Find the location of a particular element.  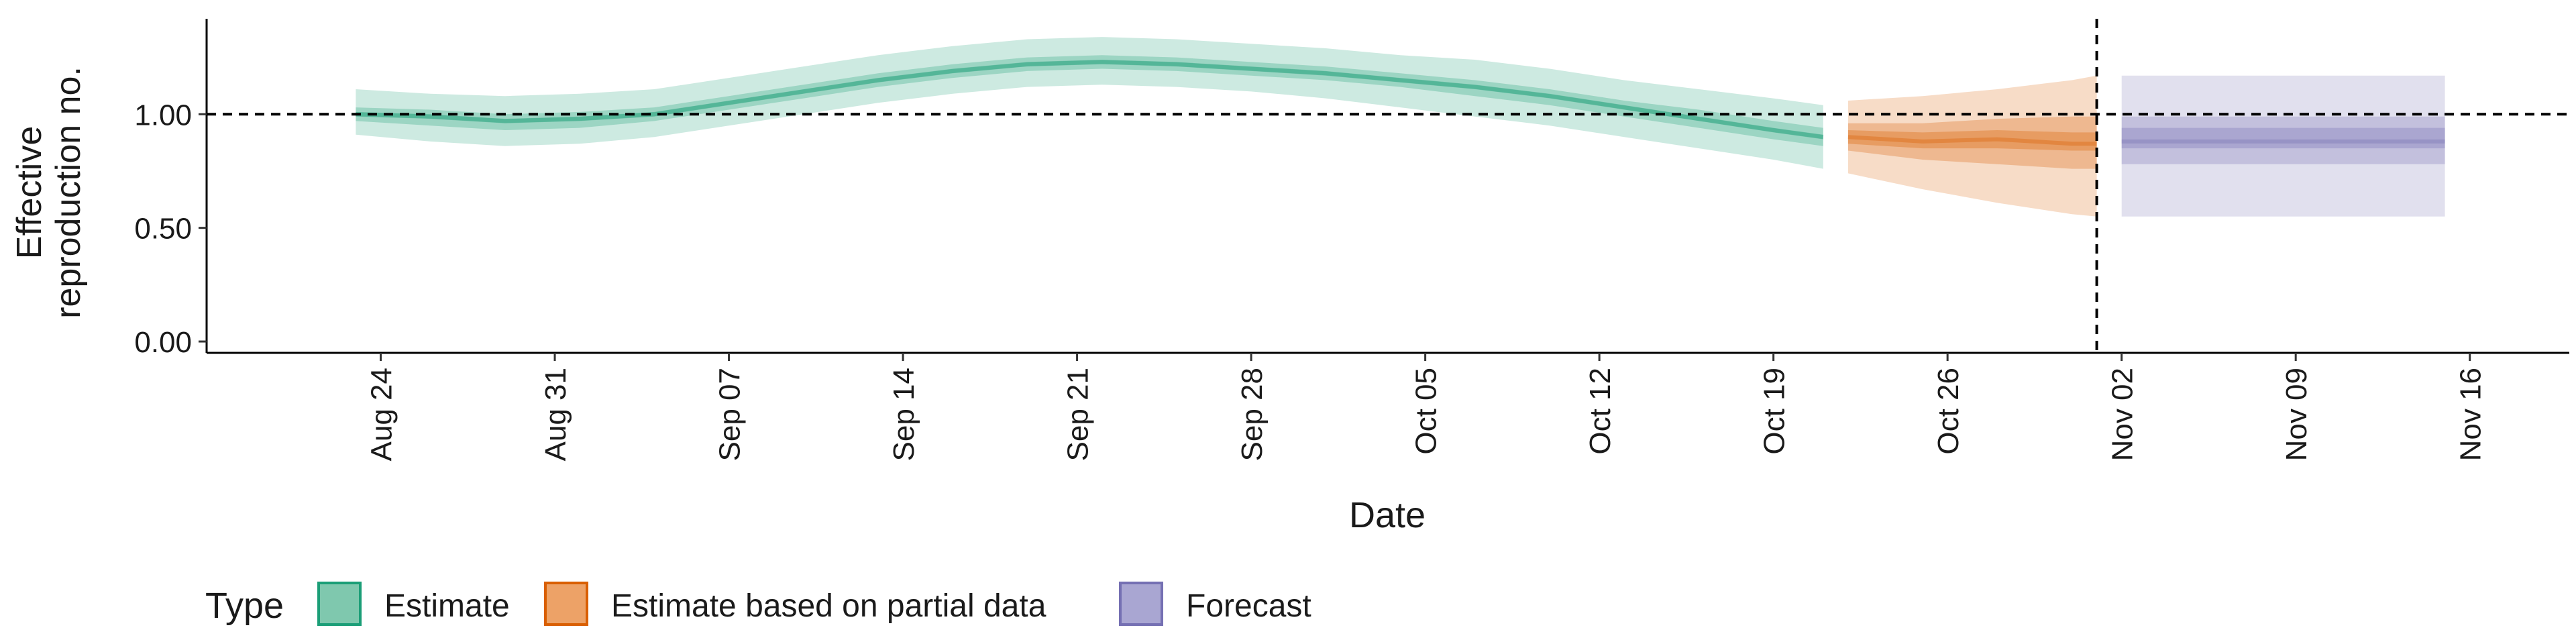

x-tick-label: Sep 07 is located at coordinates (730, 414).